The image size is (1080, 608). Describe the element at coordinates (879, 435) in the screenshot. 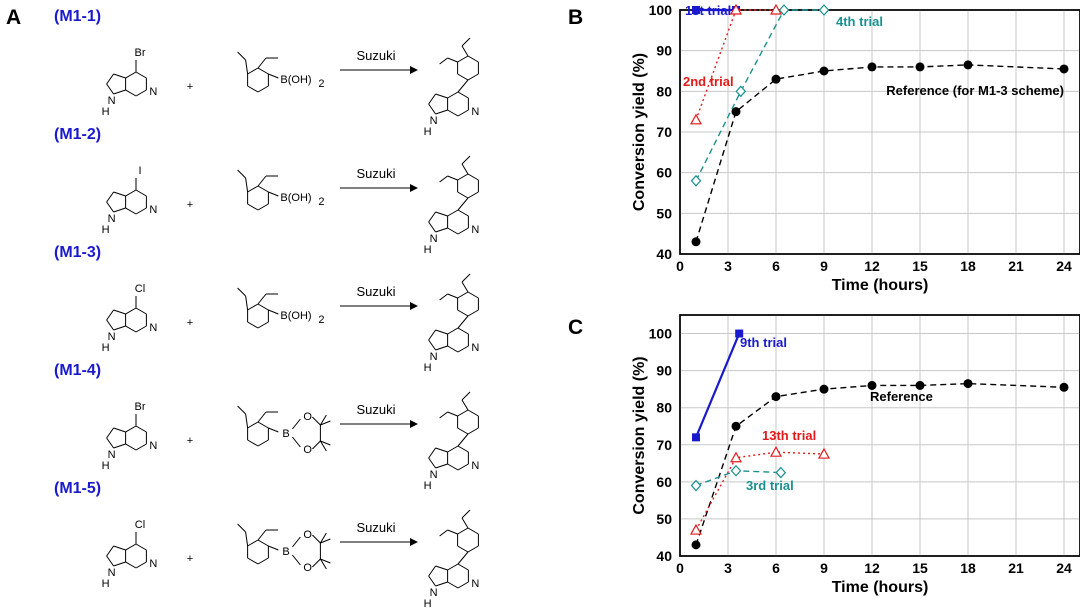

I see `plot-area-C` at that location.